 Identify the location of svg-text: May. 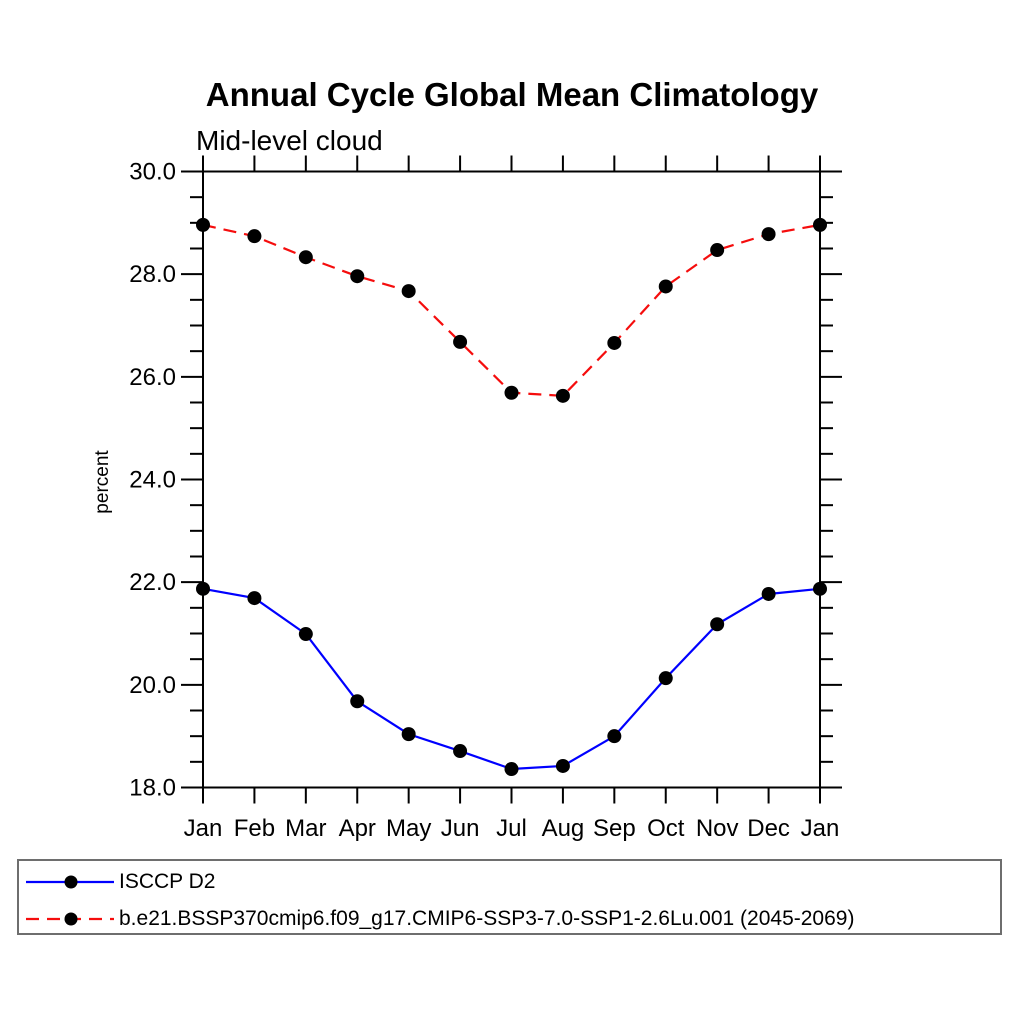
(408, 828).